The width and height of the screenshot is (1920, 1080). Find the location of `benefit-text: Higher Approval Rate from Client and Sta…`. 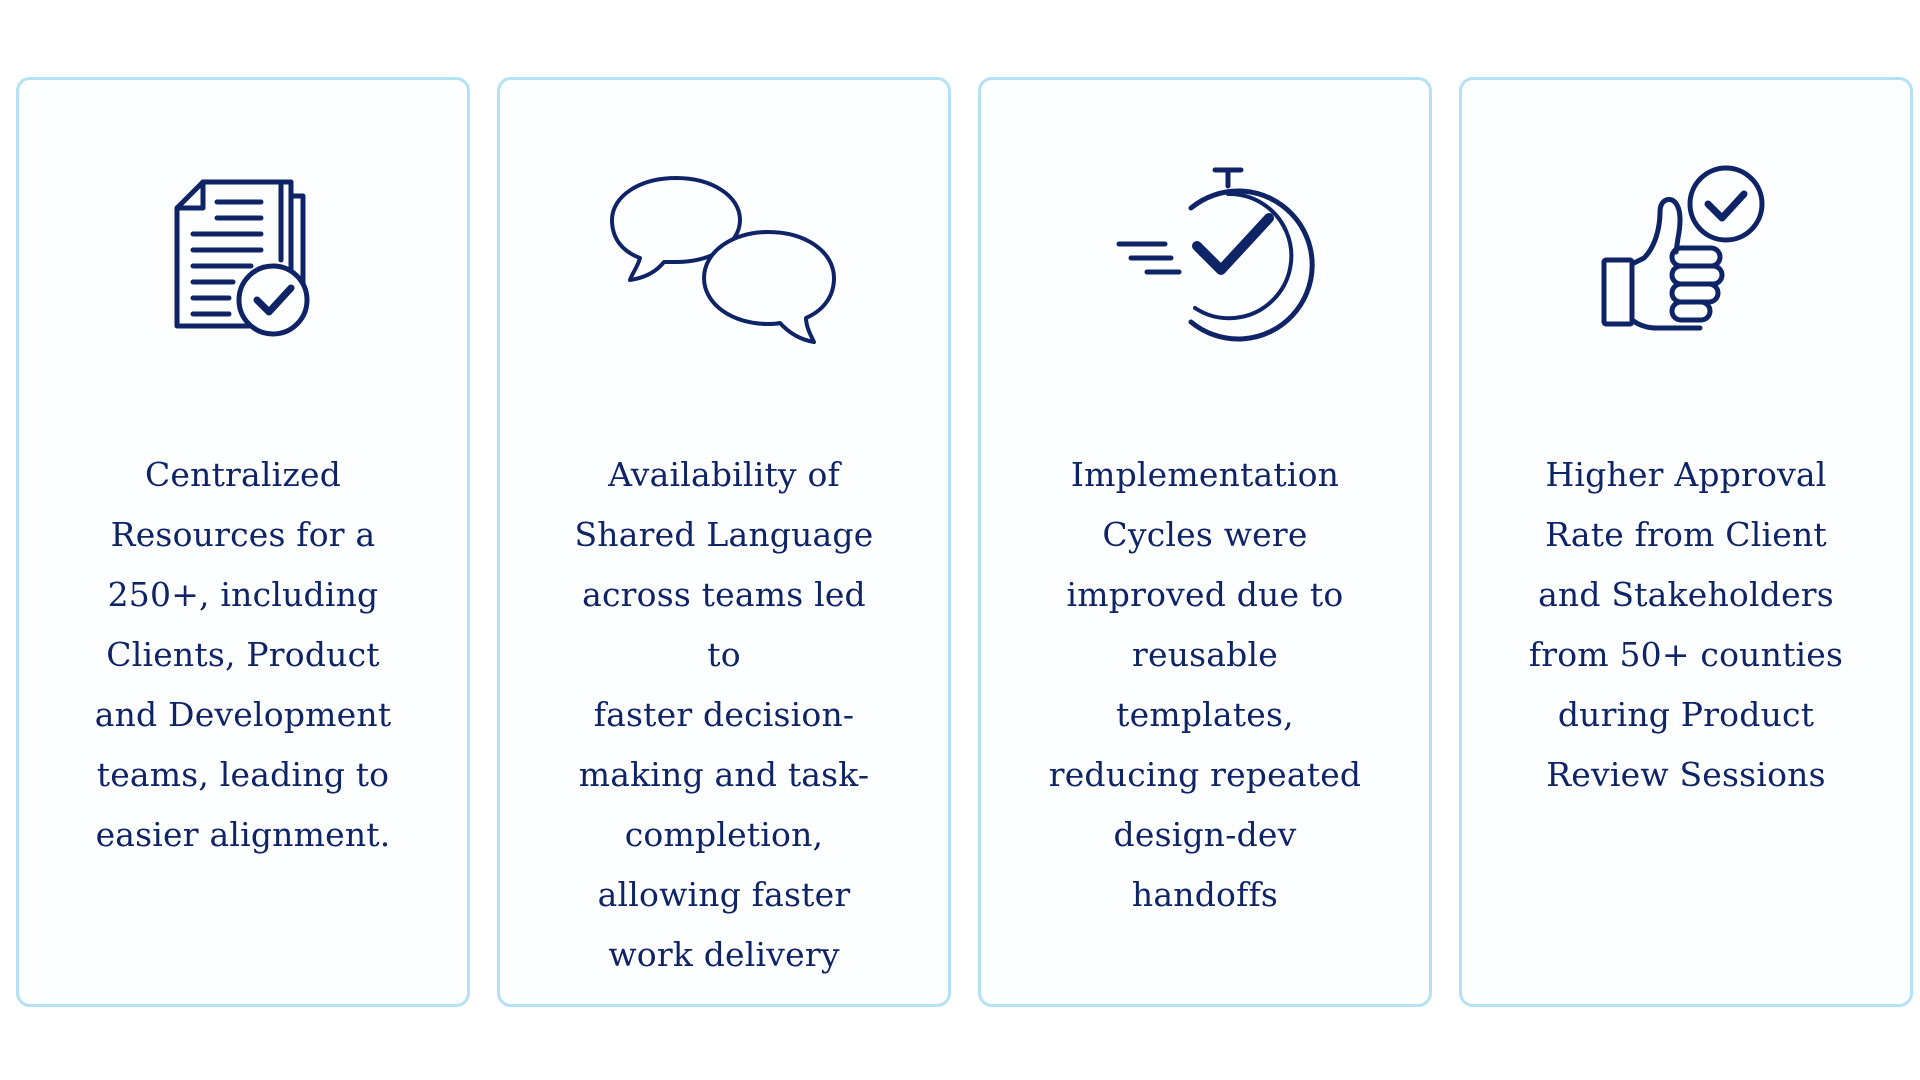

benefit-text: Higher Approval Rate from Client and Sta… is located at coordinates (1686, 624).